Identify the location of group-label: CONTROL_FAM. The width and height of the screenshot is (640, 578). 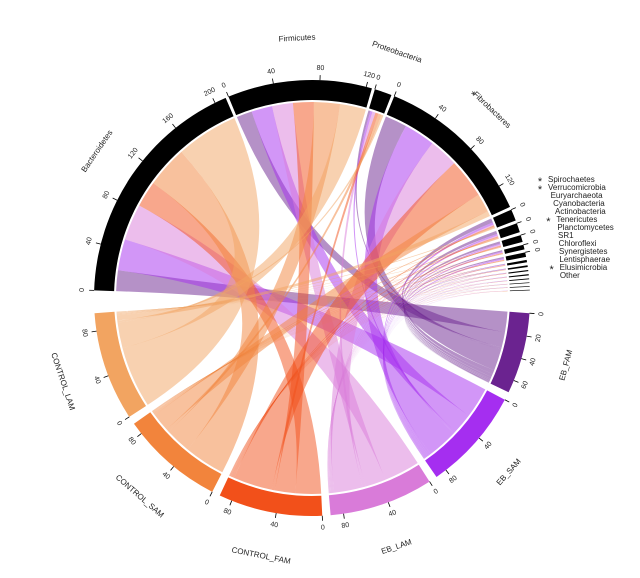
(261, 555).